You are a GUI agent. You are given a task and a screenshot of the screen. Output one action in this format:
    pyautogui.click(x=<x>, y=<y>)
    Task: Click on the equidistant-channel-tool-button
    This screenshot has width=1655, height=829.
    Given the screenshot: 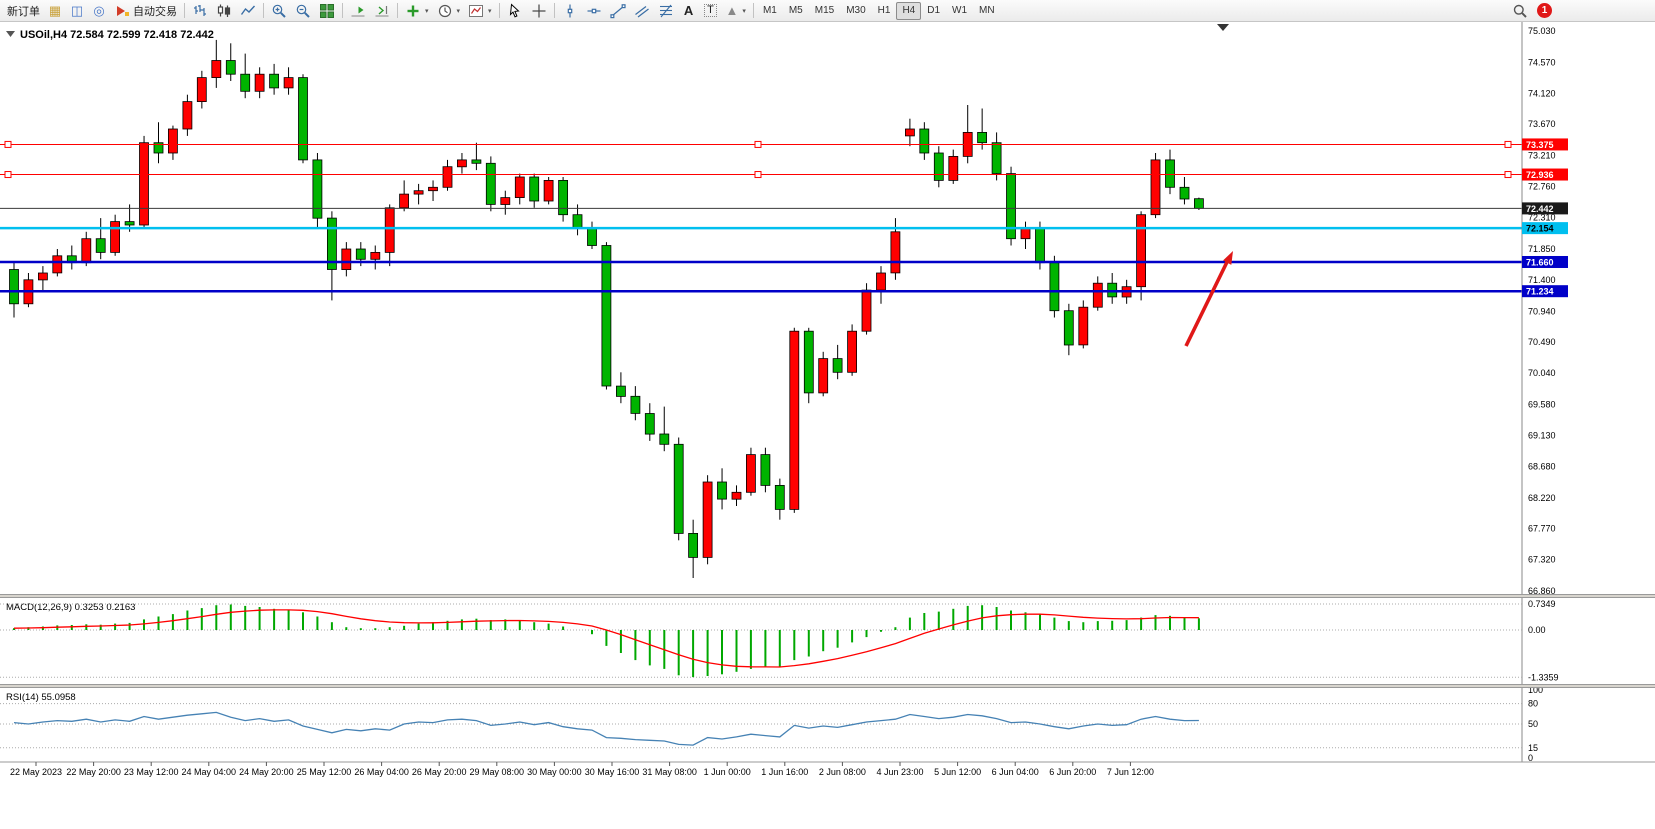 What is the action you would take?
    pyautogui.click(x=642, y=11)
    